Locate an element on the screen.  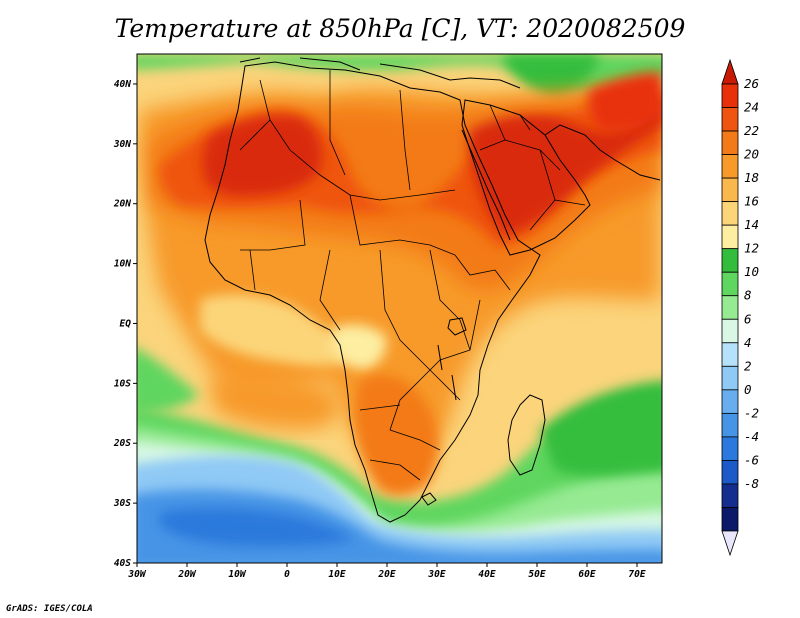
colorbar-level-label: 2 is located at coordinates (748, 365).